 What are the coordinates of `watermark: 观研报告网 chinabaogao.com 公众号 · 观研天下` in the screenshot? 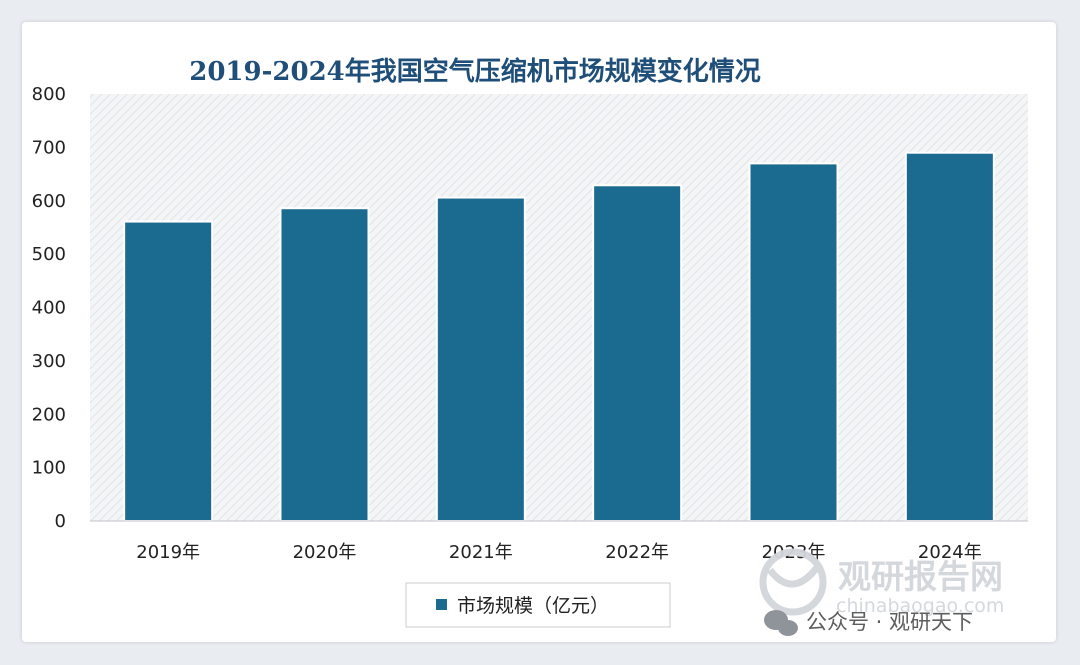 It's located at (881, 592).